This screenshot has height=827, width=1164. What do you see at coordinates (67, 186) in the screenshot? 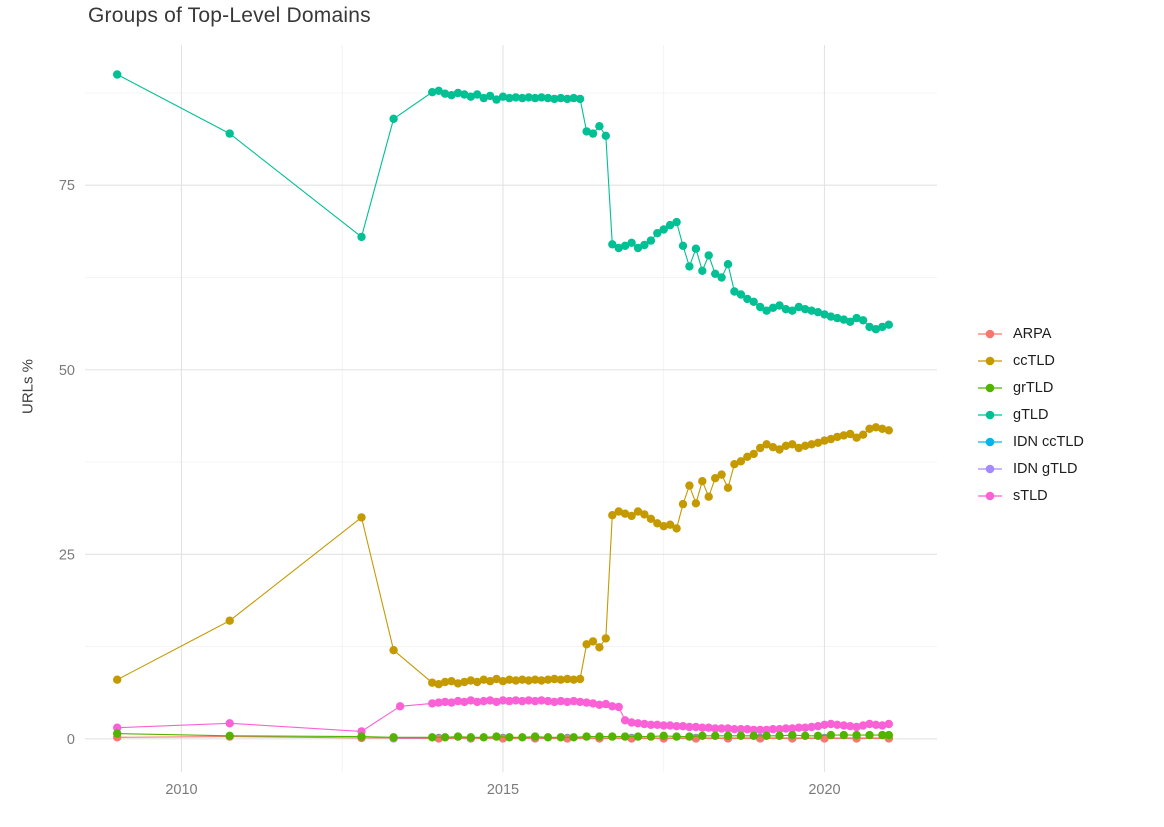
I see `y-tick-label: 75` at bounding box center [67, 186].